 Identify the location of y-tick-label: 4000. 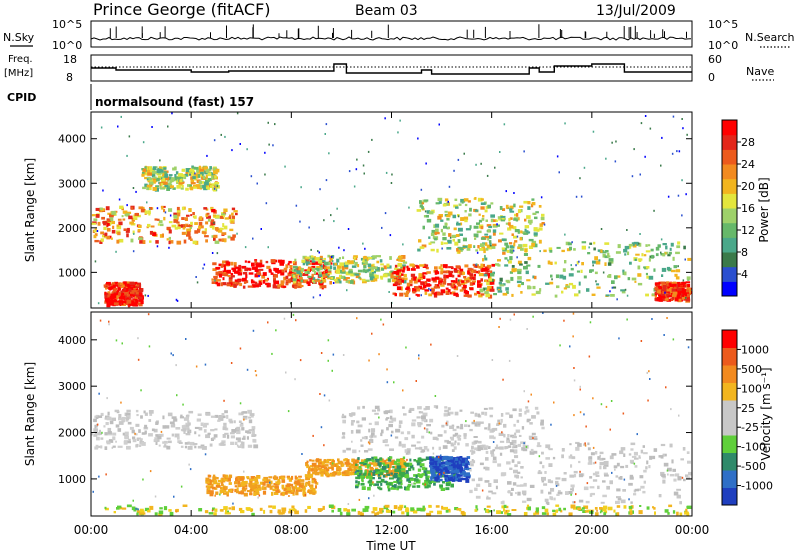
(72, 340).